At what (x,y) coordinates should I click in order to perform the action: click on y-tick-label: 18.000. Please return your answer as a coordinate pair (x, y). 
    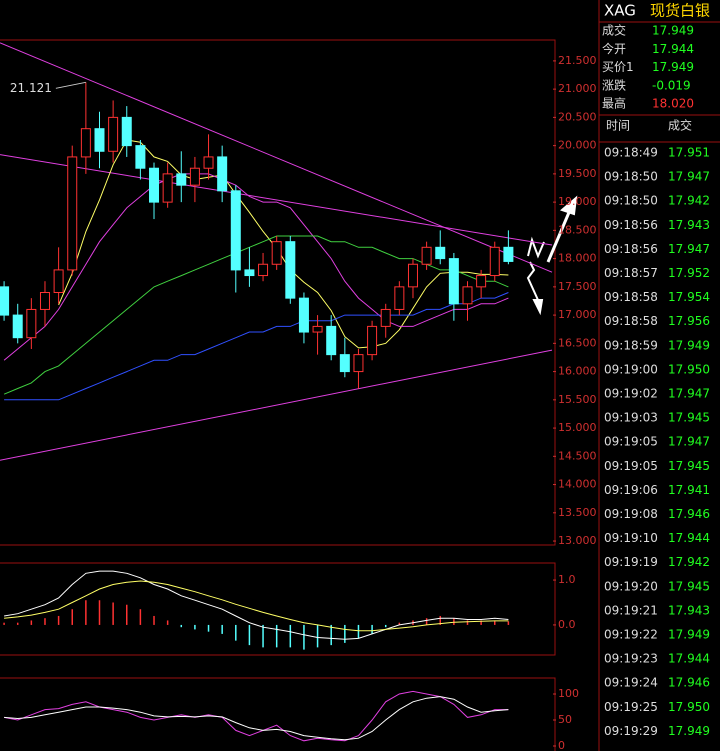
    Looking at the image, I should click on (577, 258).